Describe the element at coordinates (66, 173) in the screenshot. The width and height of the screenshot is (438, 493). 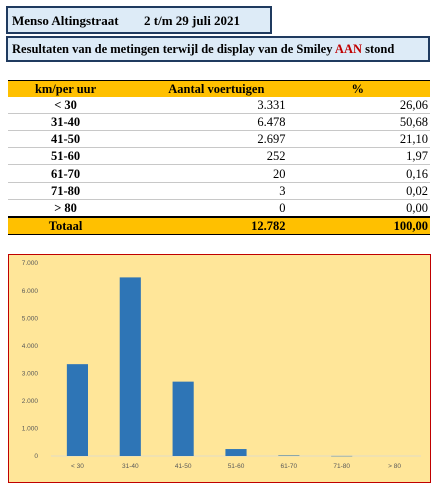
I see `row-range: 61-70` at that location.